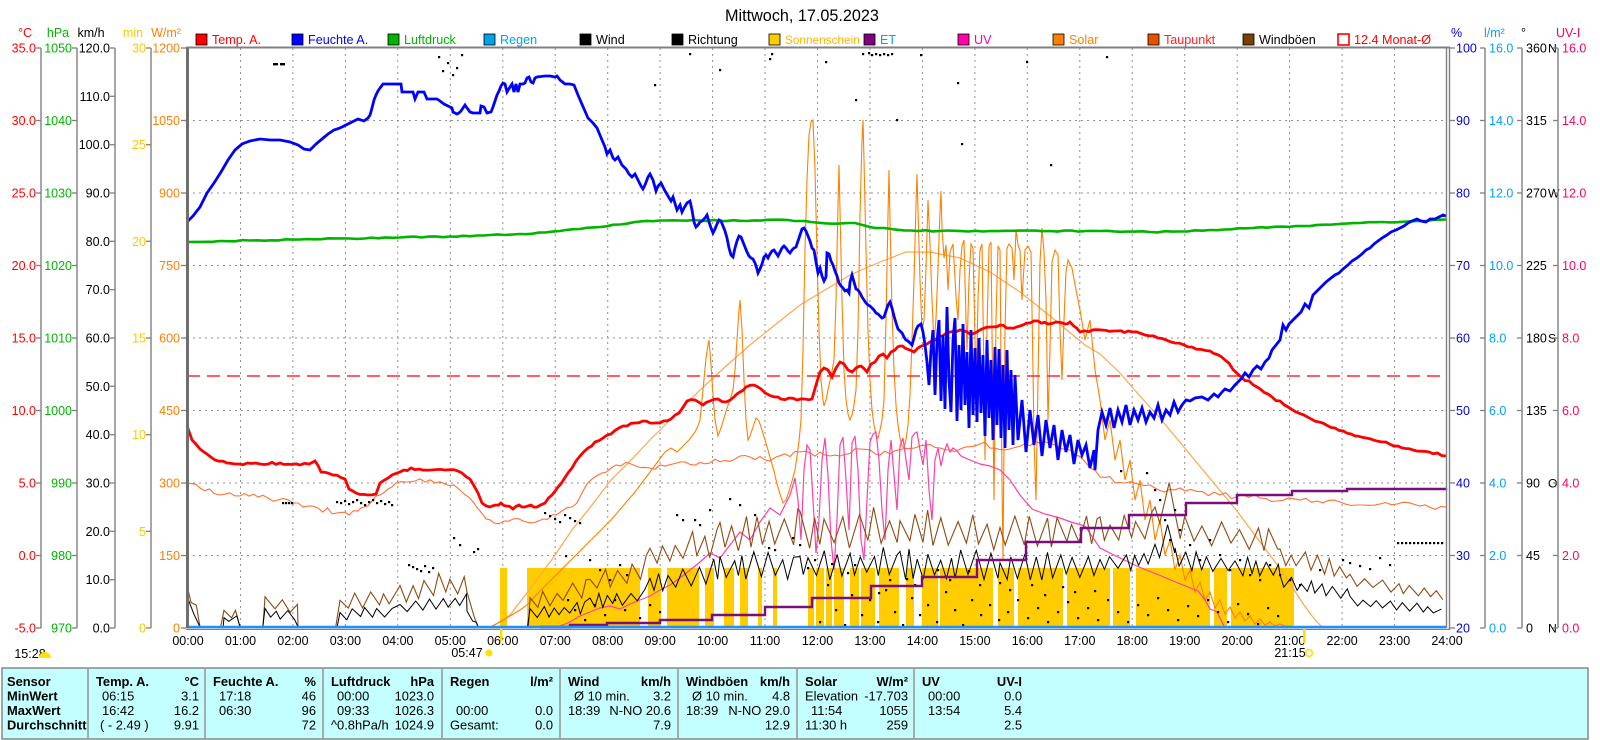  I want to click on svg-text: ( - 2.49 ), so click(124, 725).